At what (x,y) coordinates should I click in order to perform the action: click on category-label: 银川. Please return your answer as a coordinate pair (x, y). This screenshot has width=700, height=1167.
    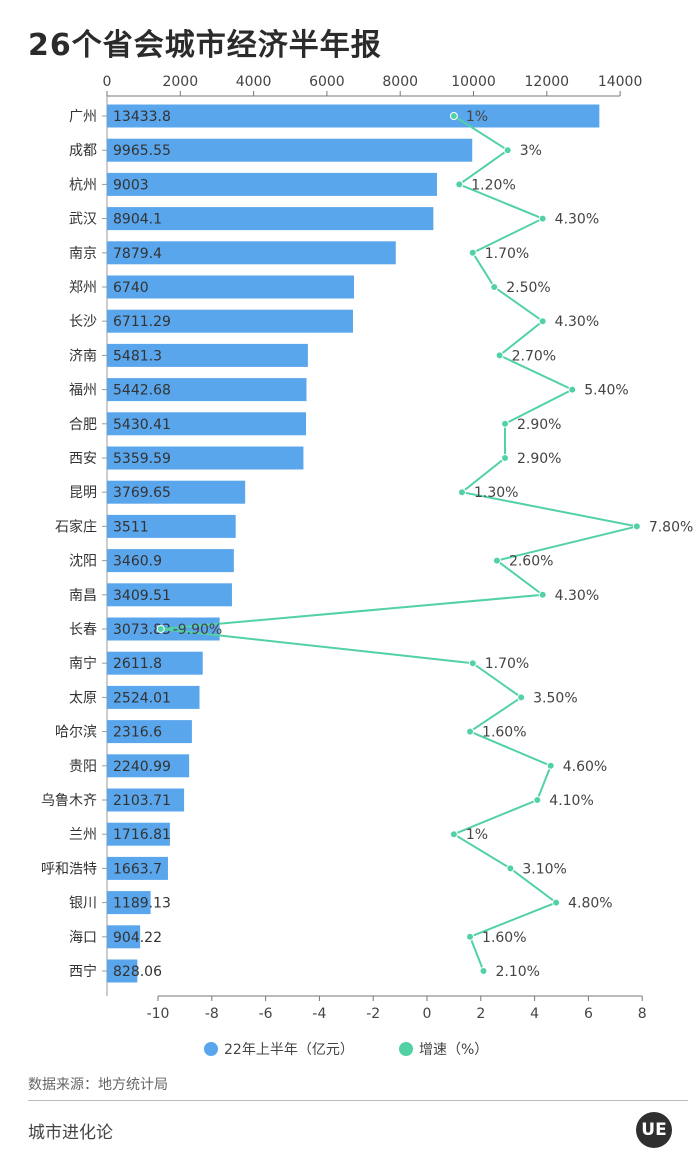
    Looking at the image, I should click on (83, 904).